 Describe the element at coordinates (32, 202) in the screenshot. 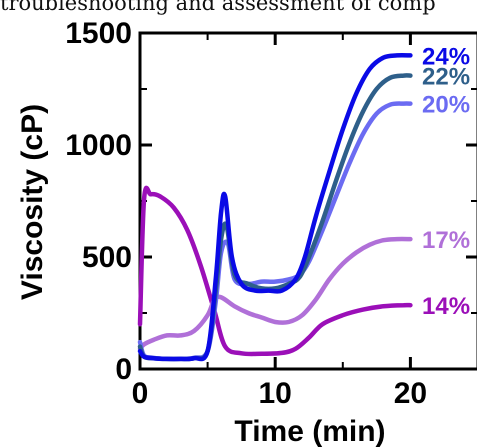

I see `y-axis-label: Viscosity (cP)` at that location.